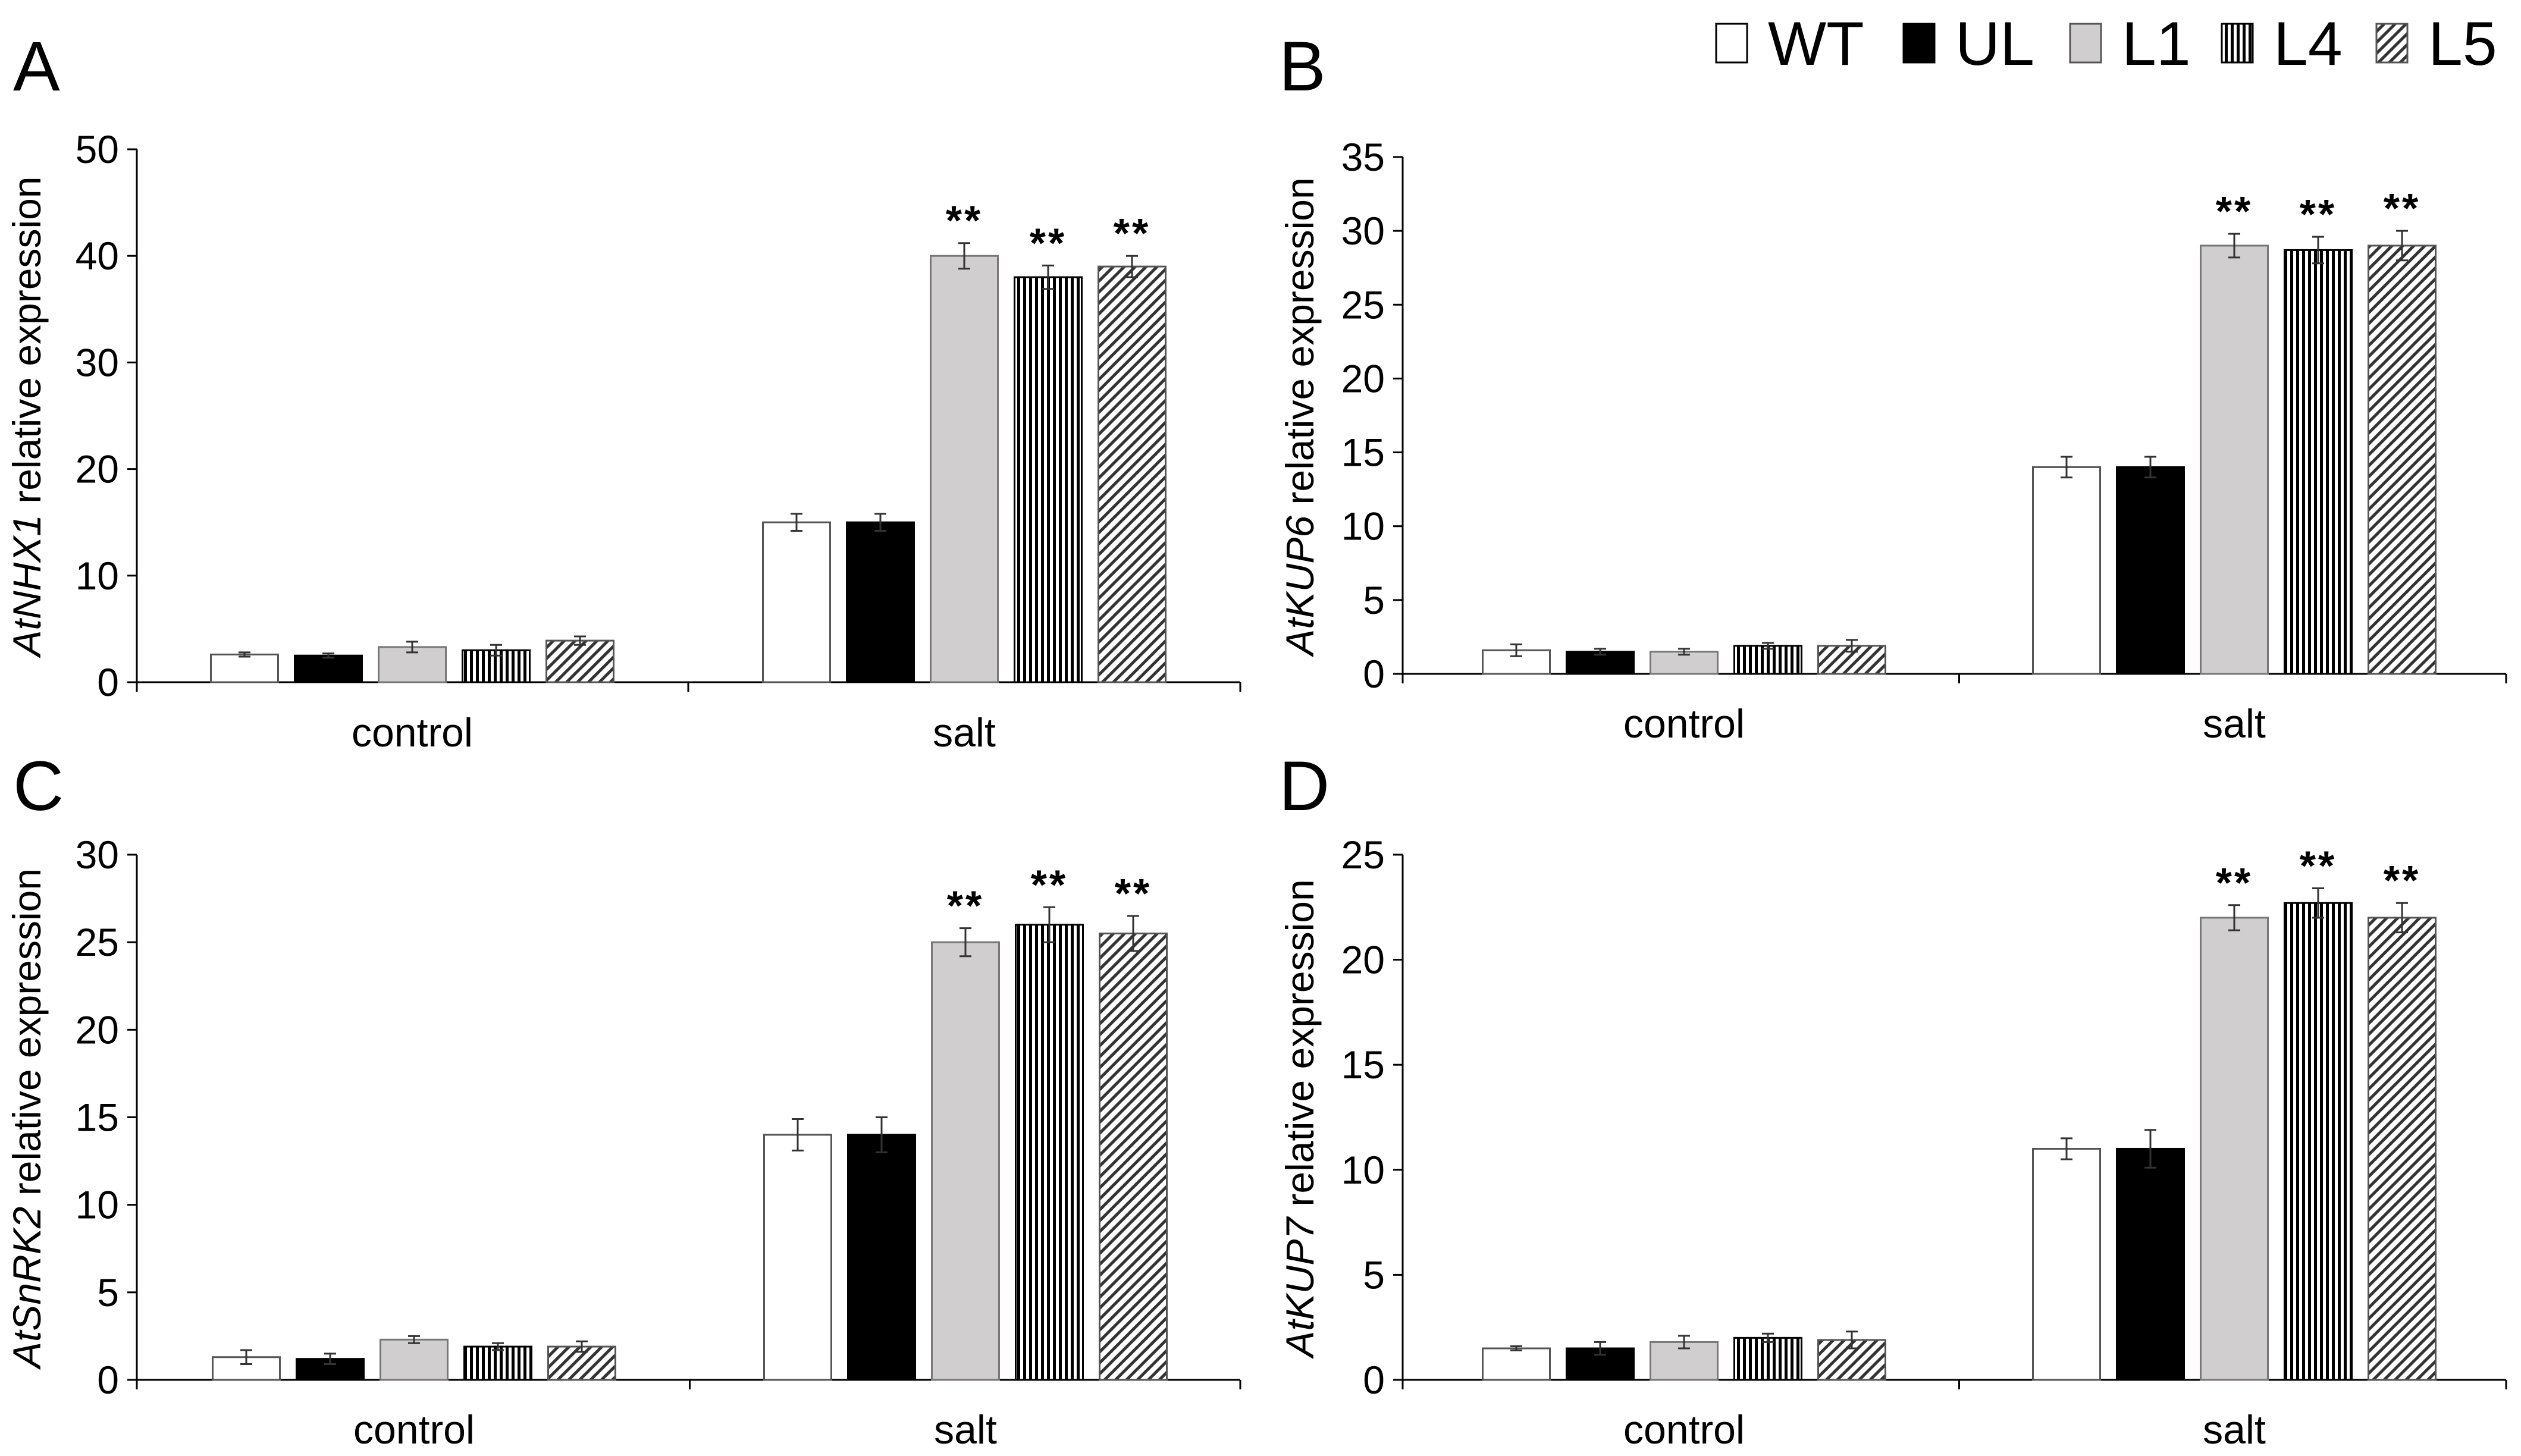 Image resolution: width=2521 pixels, height=1456 pixels. I want to click on y-tick-label-c: 10, so click(97, 1205).